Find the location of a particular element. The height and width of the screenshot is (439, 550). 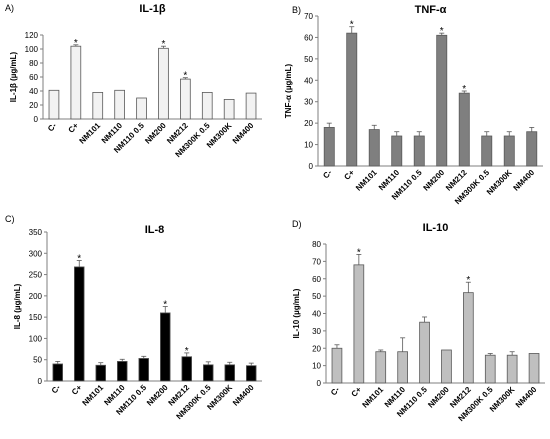

panel-label: C) is located at coordinates (10, 219).